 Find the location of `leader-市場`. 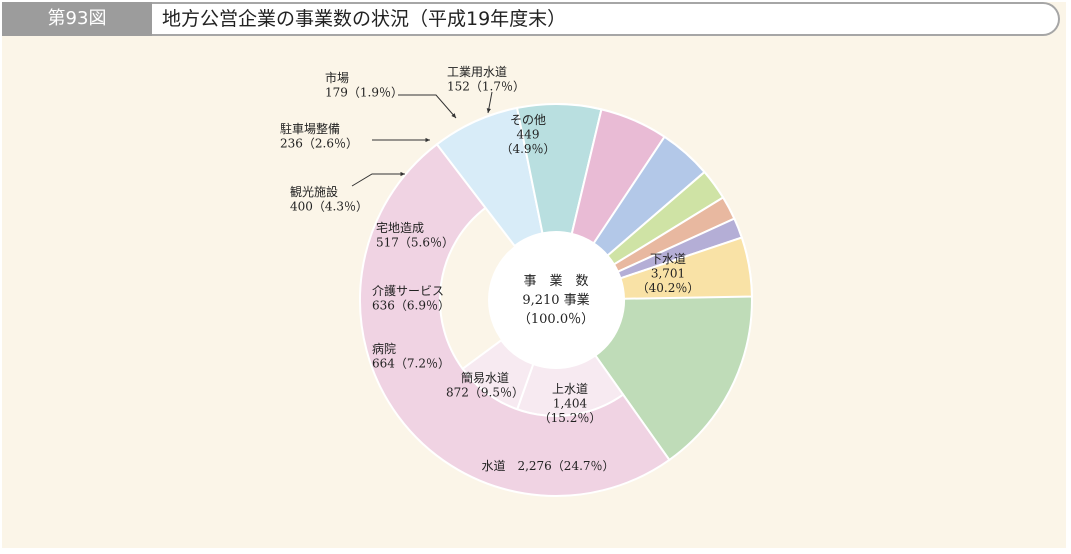

leader-市場 is located at coordinates (427, 106).